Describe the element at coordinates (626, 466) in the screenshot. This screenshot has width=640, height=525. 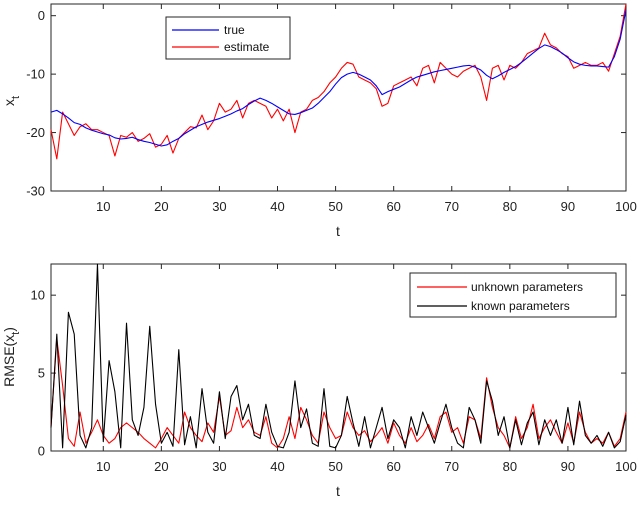
I see `bottom-x-tick-label: 100` at that location.